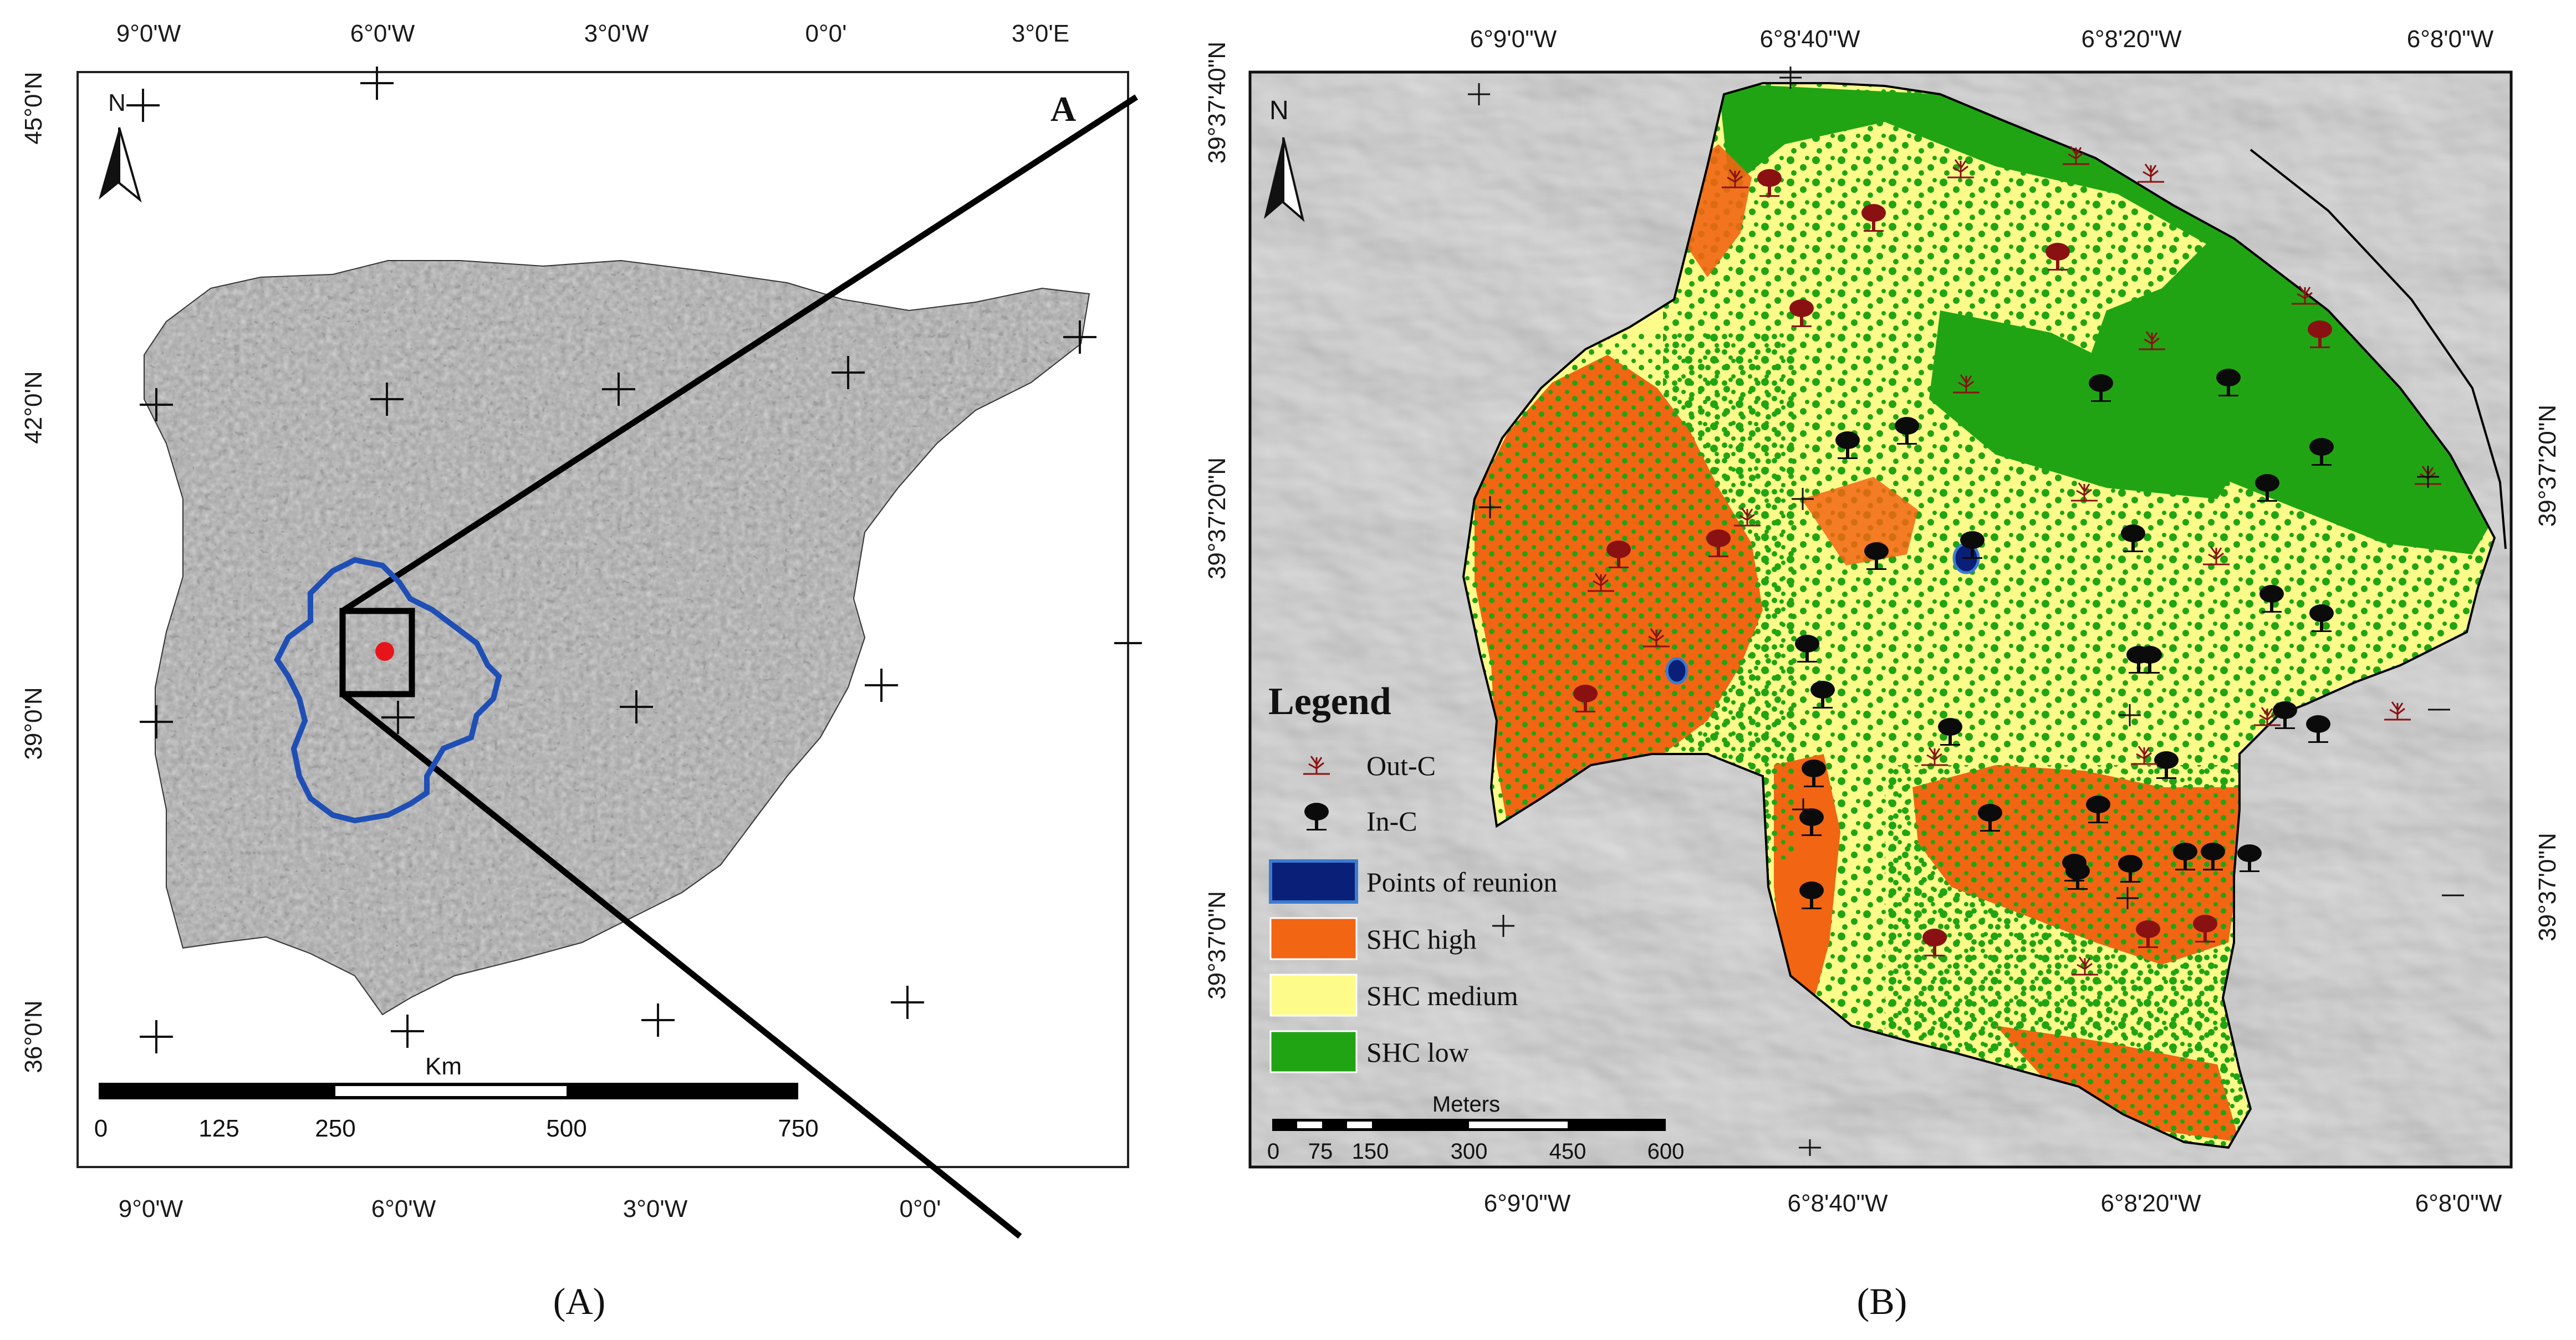 The image size is (2576, 1340). What do you see at coordinates (579, 1301) in the screenshot?
I see `caption-a: (A)` at bounding box center [579, 1301].